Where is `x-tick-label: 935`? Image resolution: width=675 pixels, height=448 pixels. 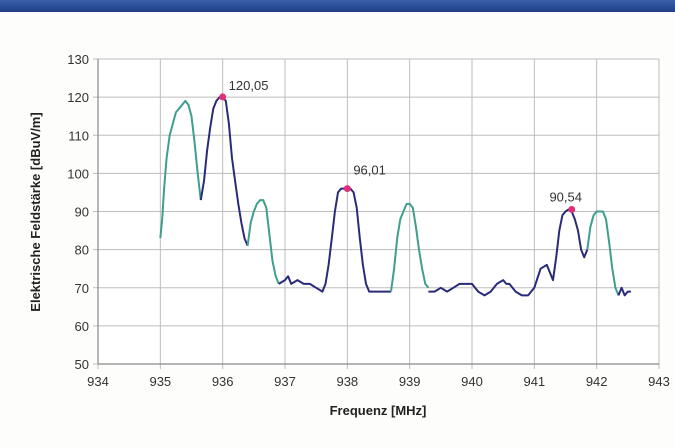
x-tick-label: 935 is located at coordinates (160, 381).